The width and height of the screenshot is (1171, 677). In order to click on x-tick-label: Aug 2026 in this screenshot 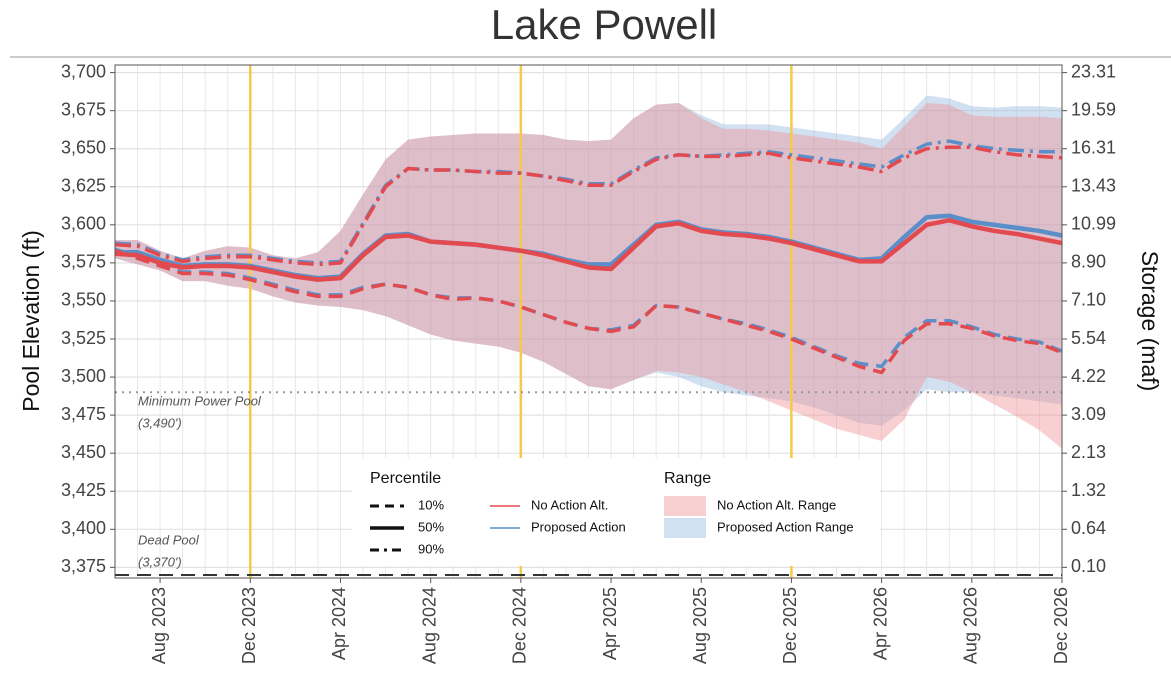, I will do `click(971, 625)`.